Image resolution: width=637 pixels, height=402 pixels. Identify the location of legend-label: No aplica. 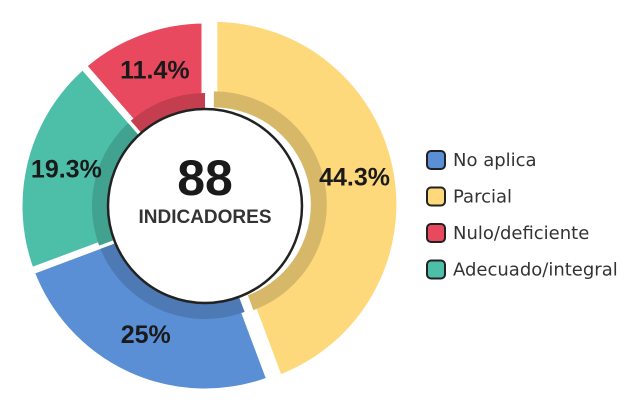
(495, 160).